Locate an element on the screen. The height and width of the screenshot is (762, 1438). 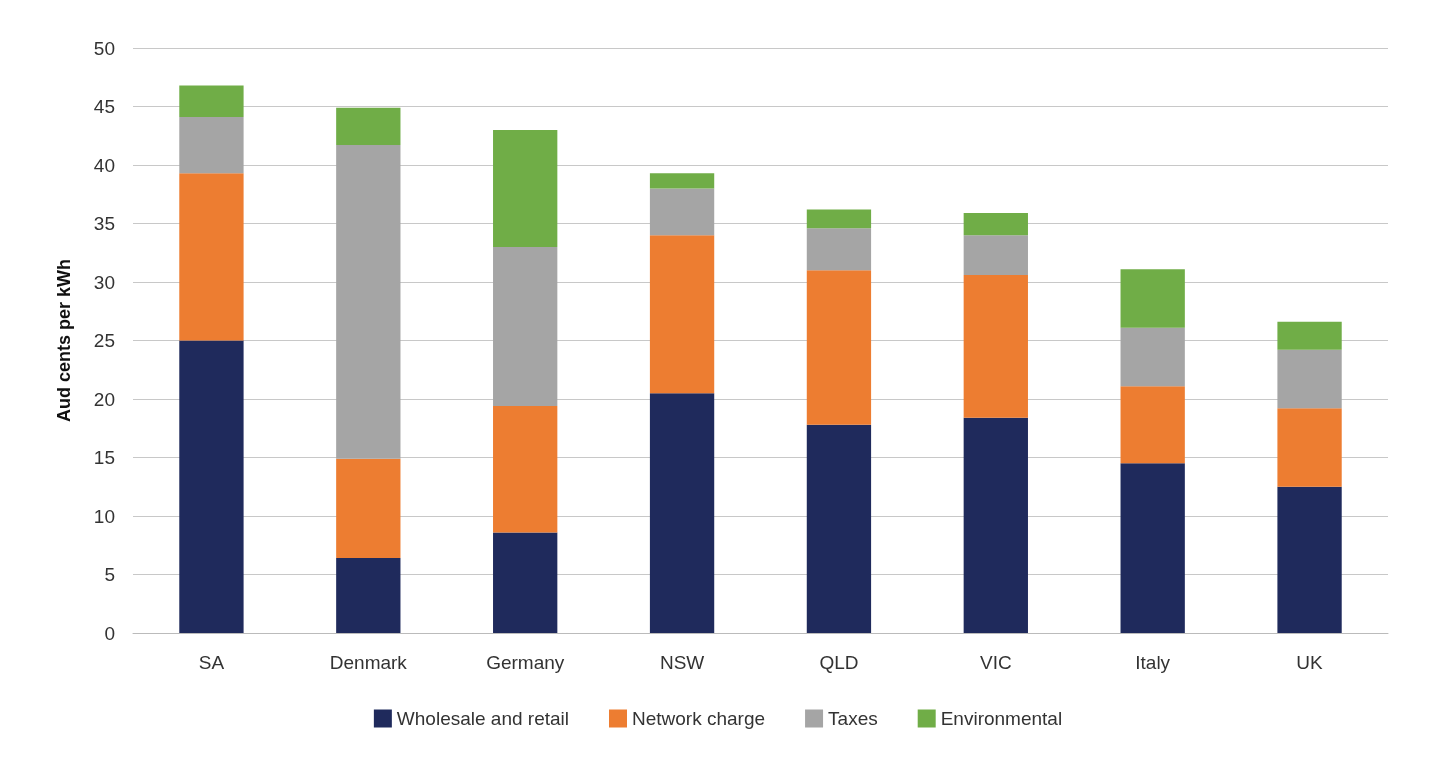
y-tick-label: 45 is located at coordinates (104, 106).